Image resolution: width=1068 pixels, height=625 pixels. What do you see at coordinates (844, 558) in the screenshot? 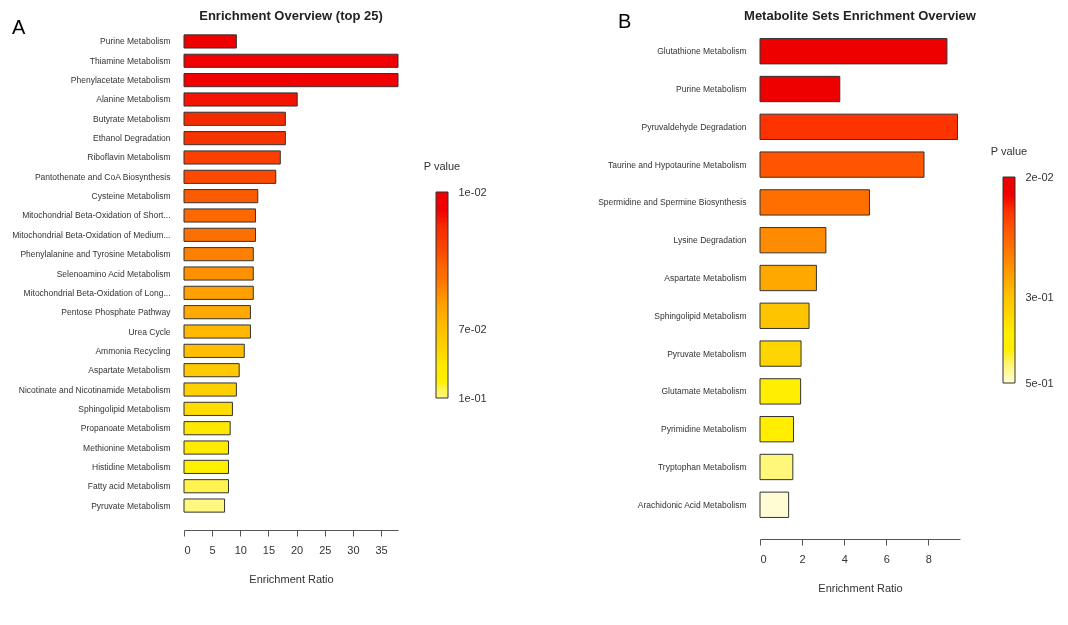
I see `x-tick-label: 4` at bounding box center [844, 558].